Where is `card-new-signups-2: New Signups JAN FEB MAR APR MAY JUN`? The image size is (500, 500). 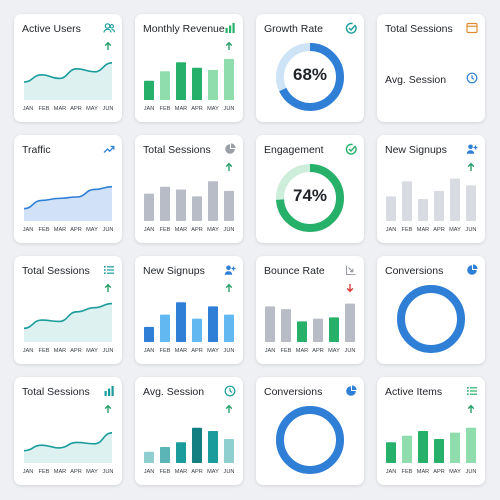 card-new-signups-2: New Signups JAN FEB MAR APR MAY JUN is located at coordinates (189, 310).